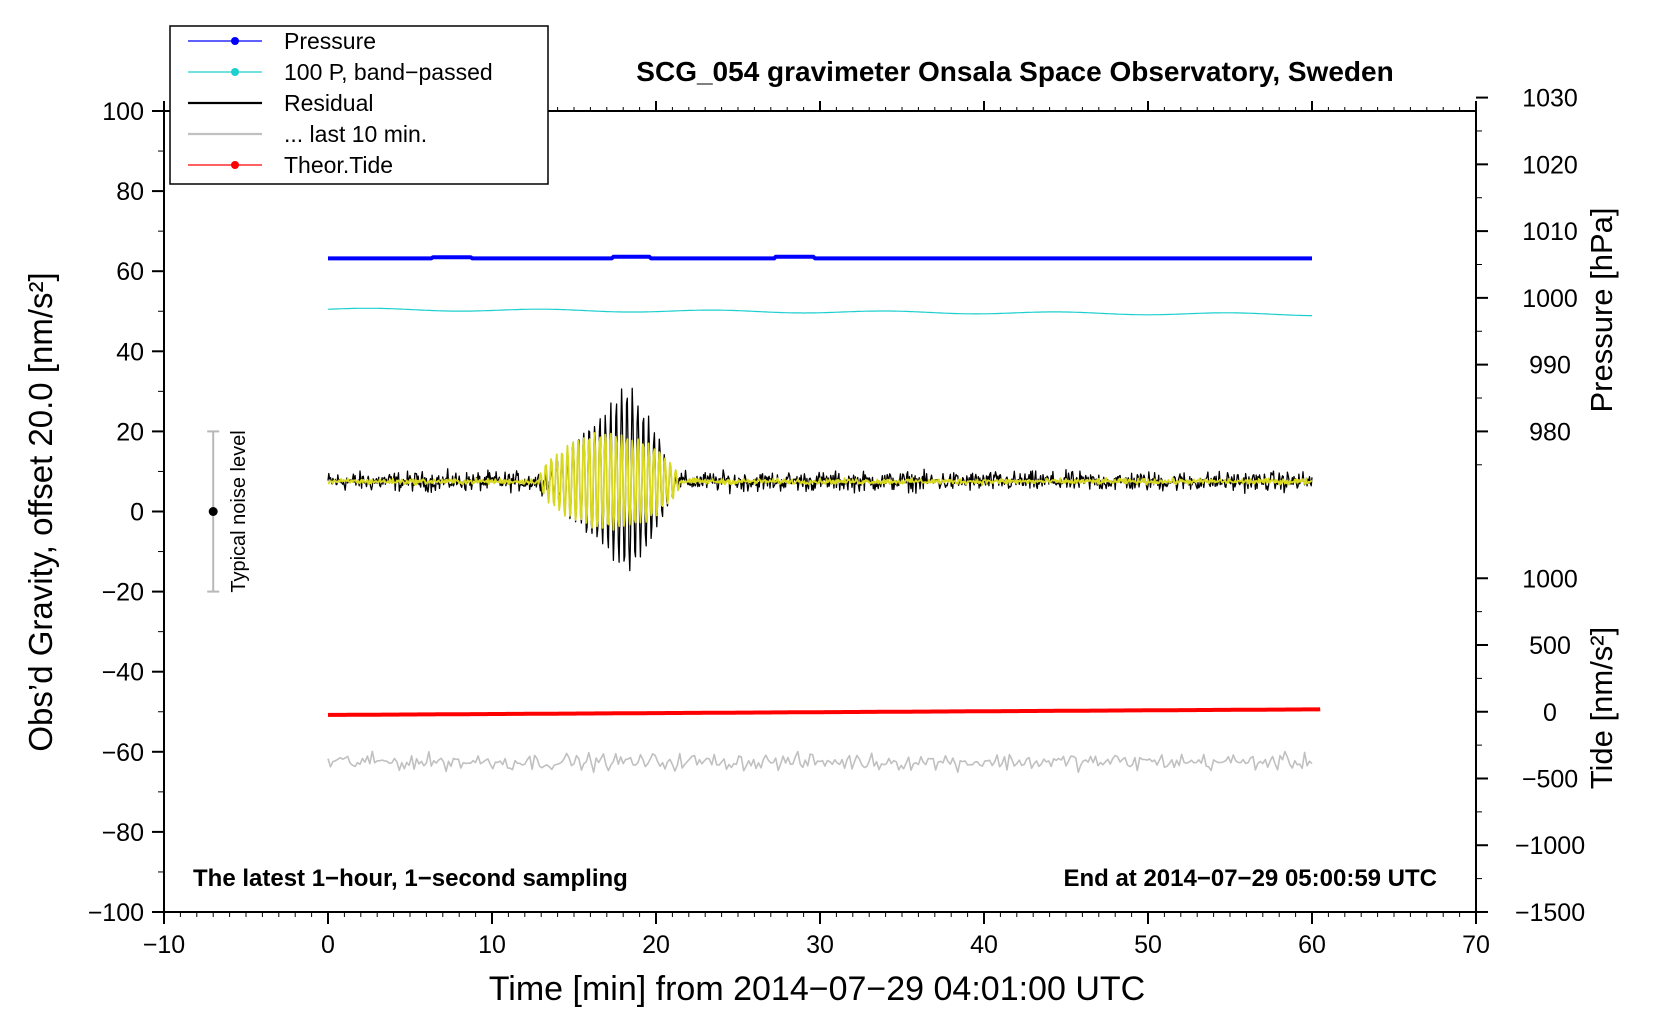 The height and width of the screenshot is (1020, 1660). Describe the element at coordinates (123, 593) in the screenshot. I see `y-tick-label: −20` at that location.